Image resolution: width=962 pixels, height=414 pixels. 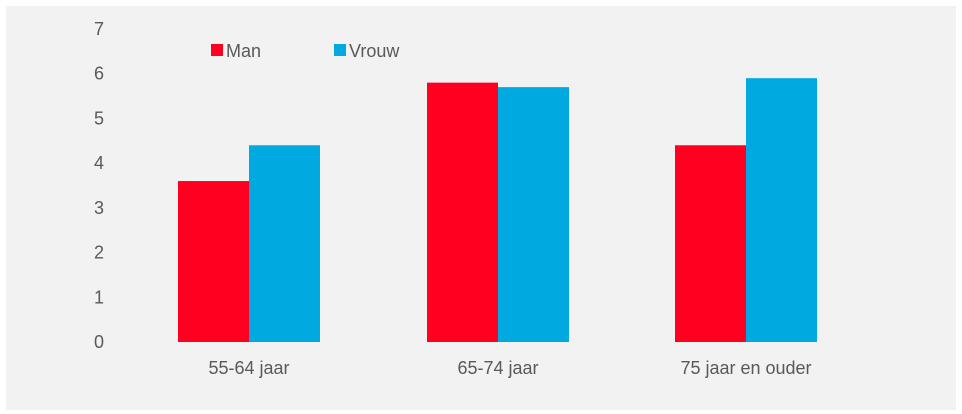 What do you see at coordinates (745, 368) in the screenshot?
I see `x-tick-label: 75 jaar en ouder` at bounding box center [745, 368].